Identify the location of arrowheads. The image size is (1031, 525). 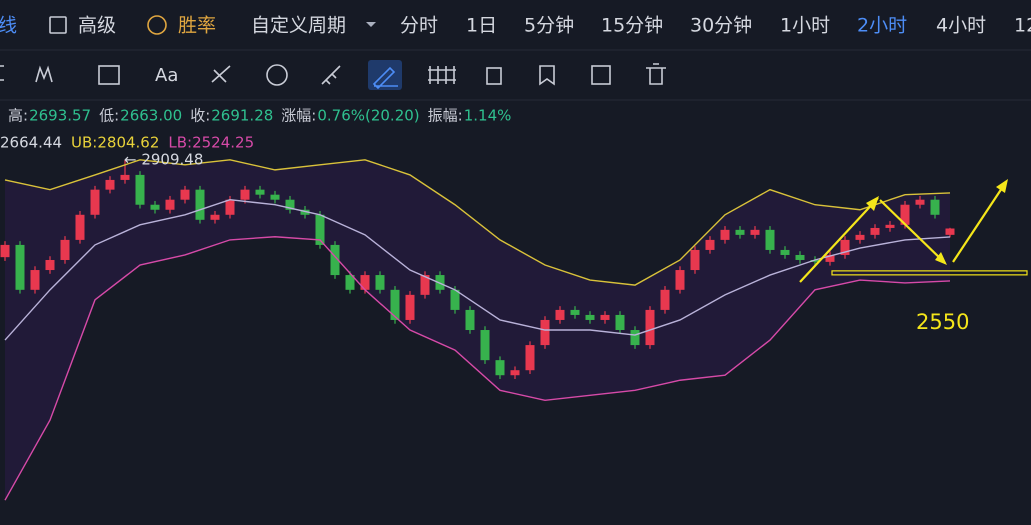
(937, 222).